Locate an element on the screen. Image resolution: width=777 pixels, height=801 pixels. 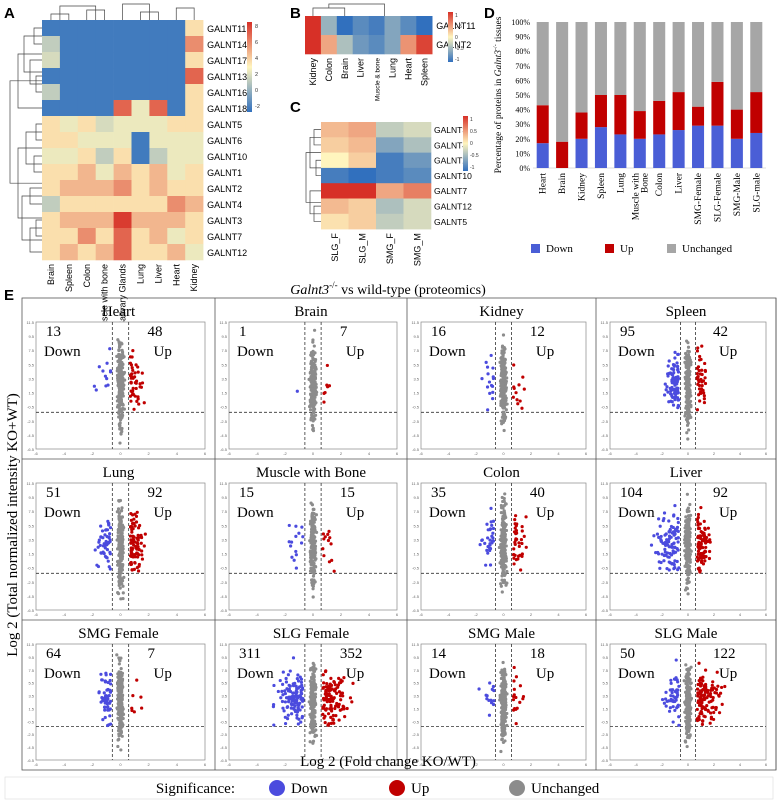
volcano-ytick: 7.5 is located at coordinates (224, 670).